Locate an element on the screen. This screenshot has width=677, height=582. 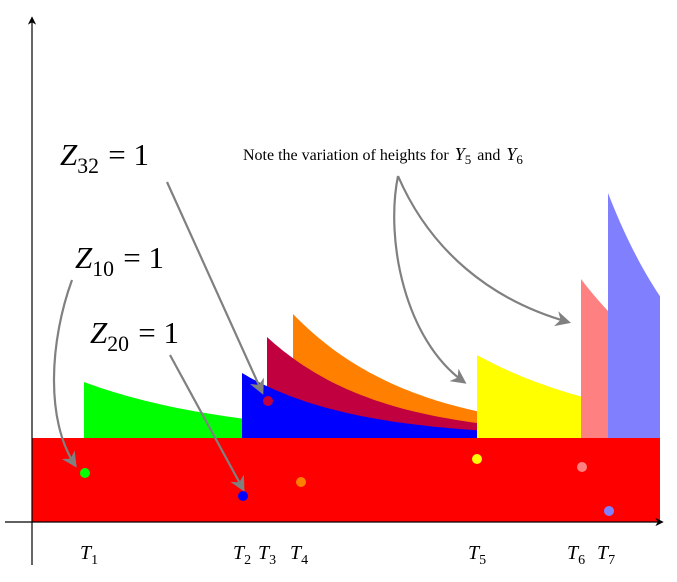
time-label: T7 is located at coordinates (606, 555).